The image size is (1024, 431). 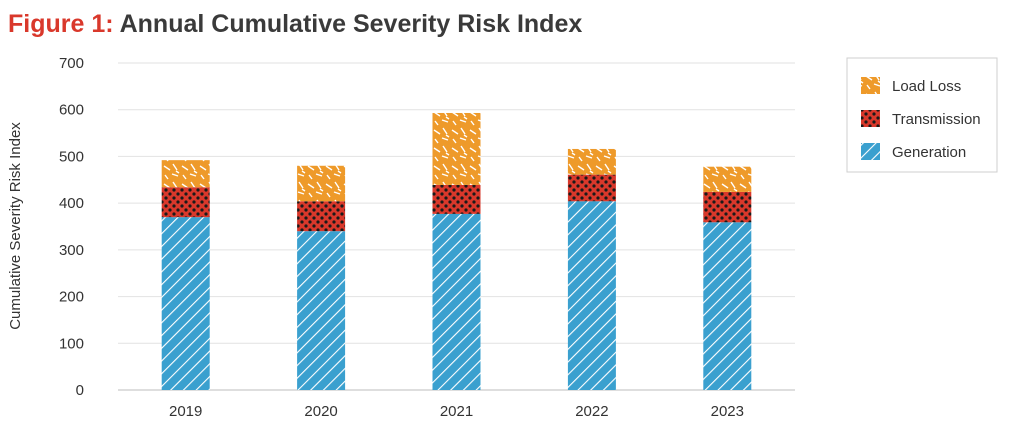 I want to click on y-tick-label: 200, so click(x=71, y=297).